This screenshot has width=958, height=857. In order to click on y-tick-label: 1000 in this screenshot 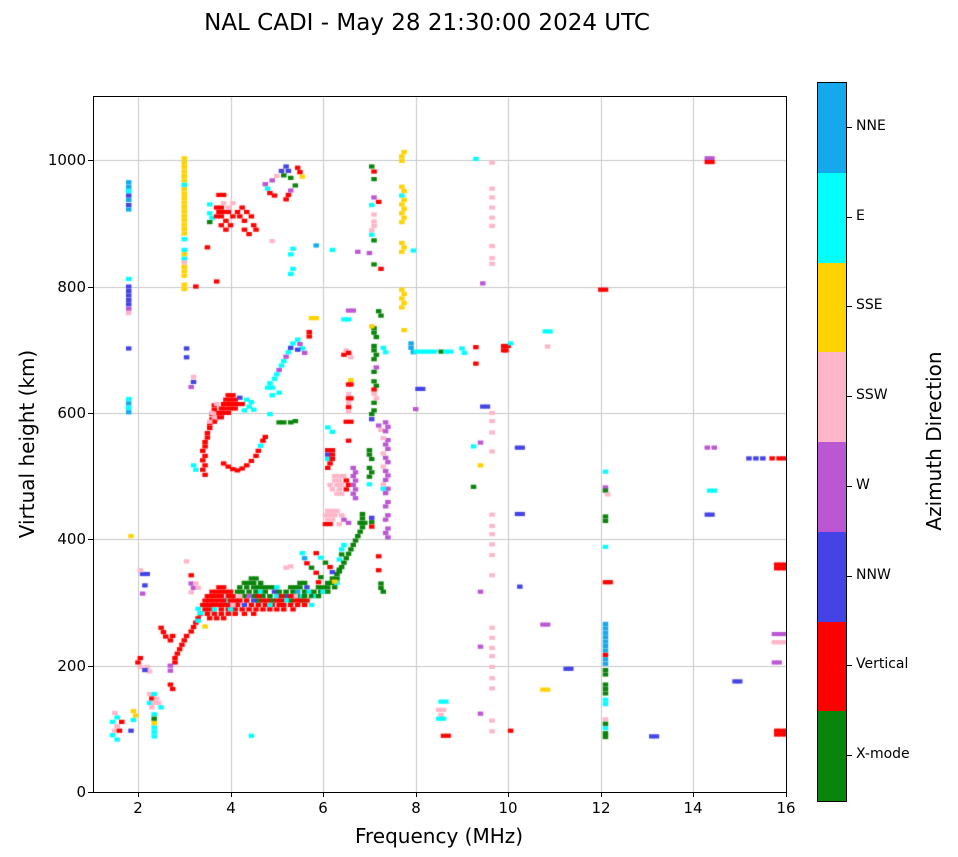, I will do `click(66, 160)`.